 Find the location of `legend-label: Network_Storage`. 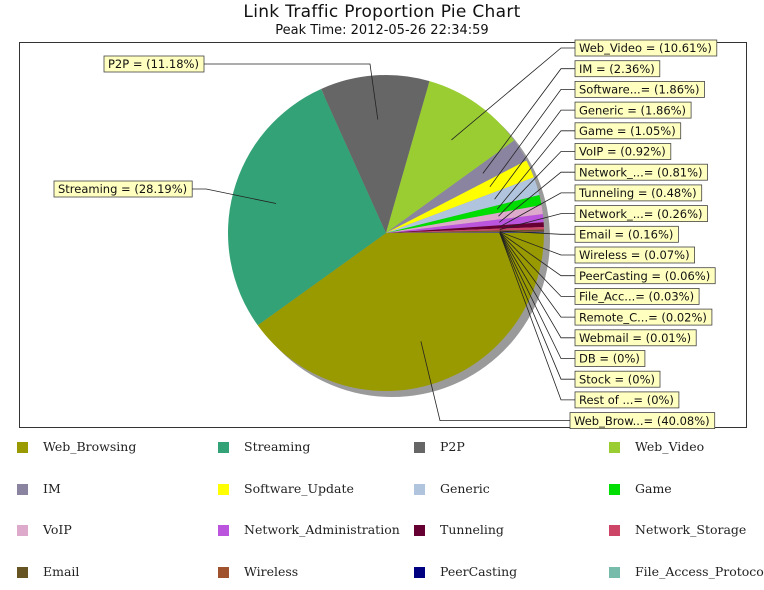

legend-label: Network_Storage is located at coordinates (691, 529).